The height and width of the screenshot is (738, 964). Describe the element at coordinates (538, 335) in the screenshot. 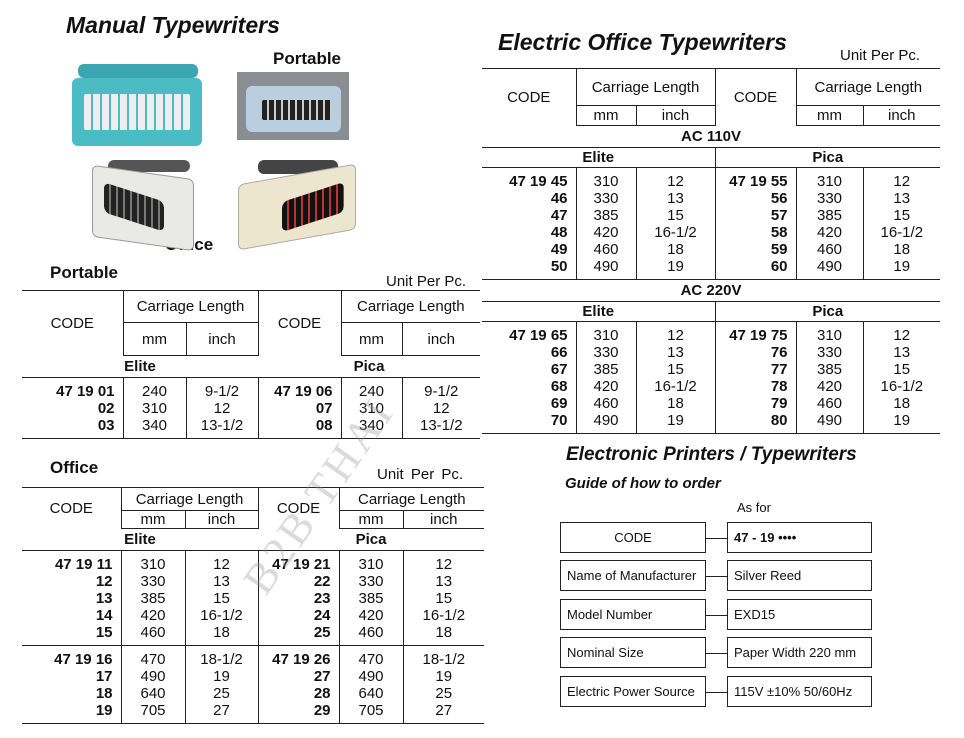

I see `product-code: 47 19 65` at that location.